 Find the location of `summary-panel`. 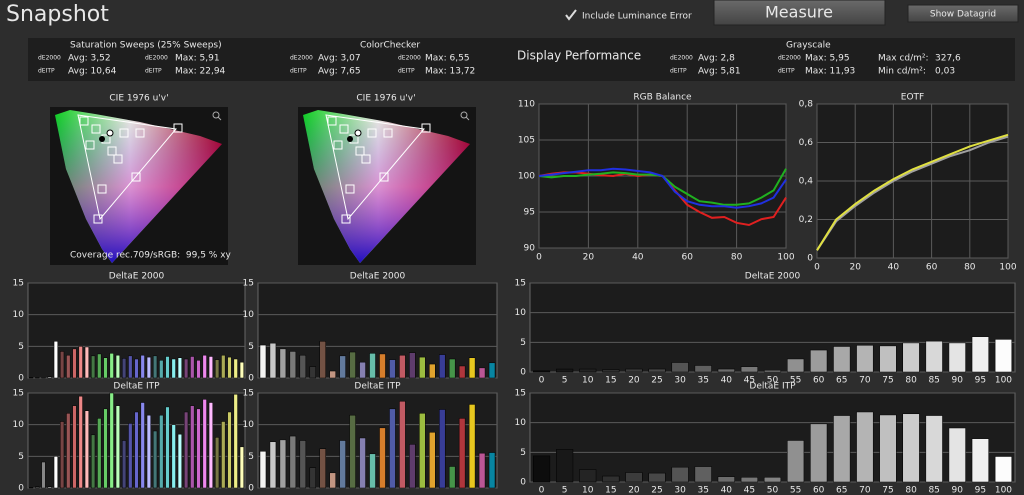

summary-panel is located at coordinates (521, 59).